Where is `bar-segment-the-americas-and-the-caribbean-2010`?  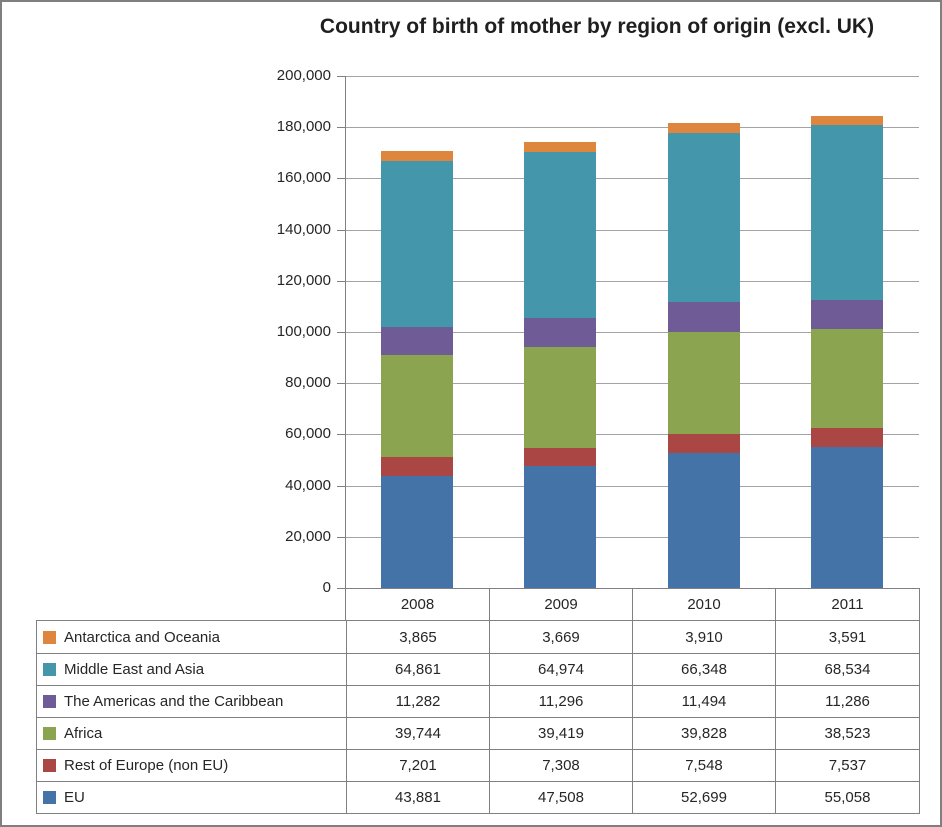
bar-segment-the-americas-and-the-caribbean-2010 is located at coordinates (703, 317).